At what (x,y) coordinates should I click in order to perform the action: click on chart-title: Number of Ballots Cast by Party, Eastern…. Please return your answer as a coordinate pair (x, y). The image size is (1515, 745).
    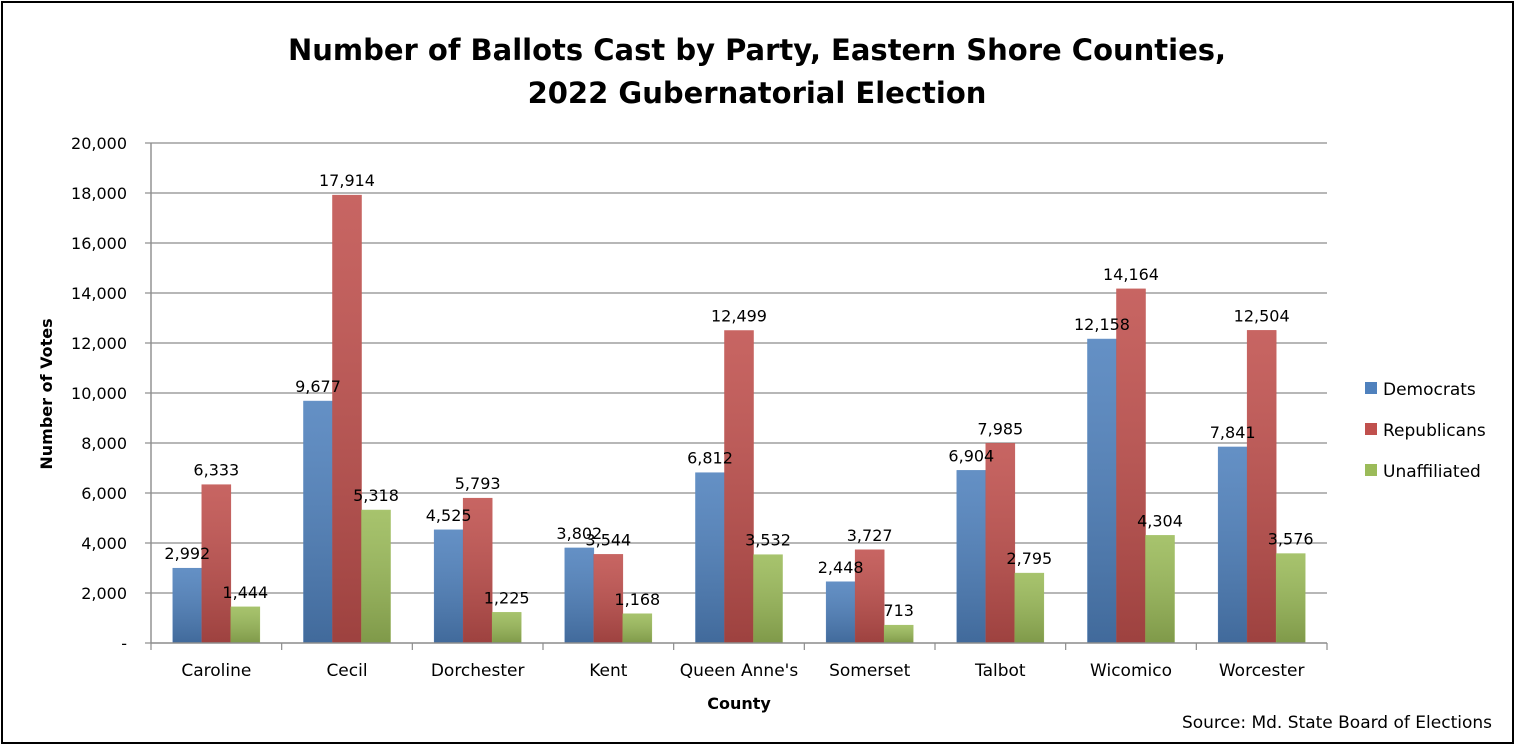
    Looking at the image, I should click on (757, 71).